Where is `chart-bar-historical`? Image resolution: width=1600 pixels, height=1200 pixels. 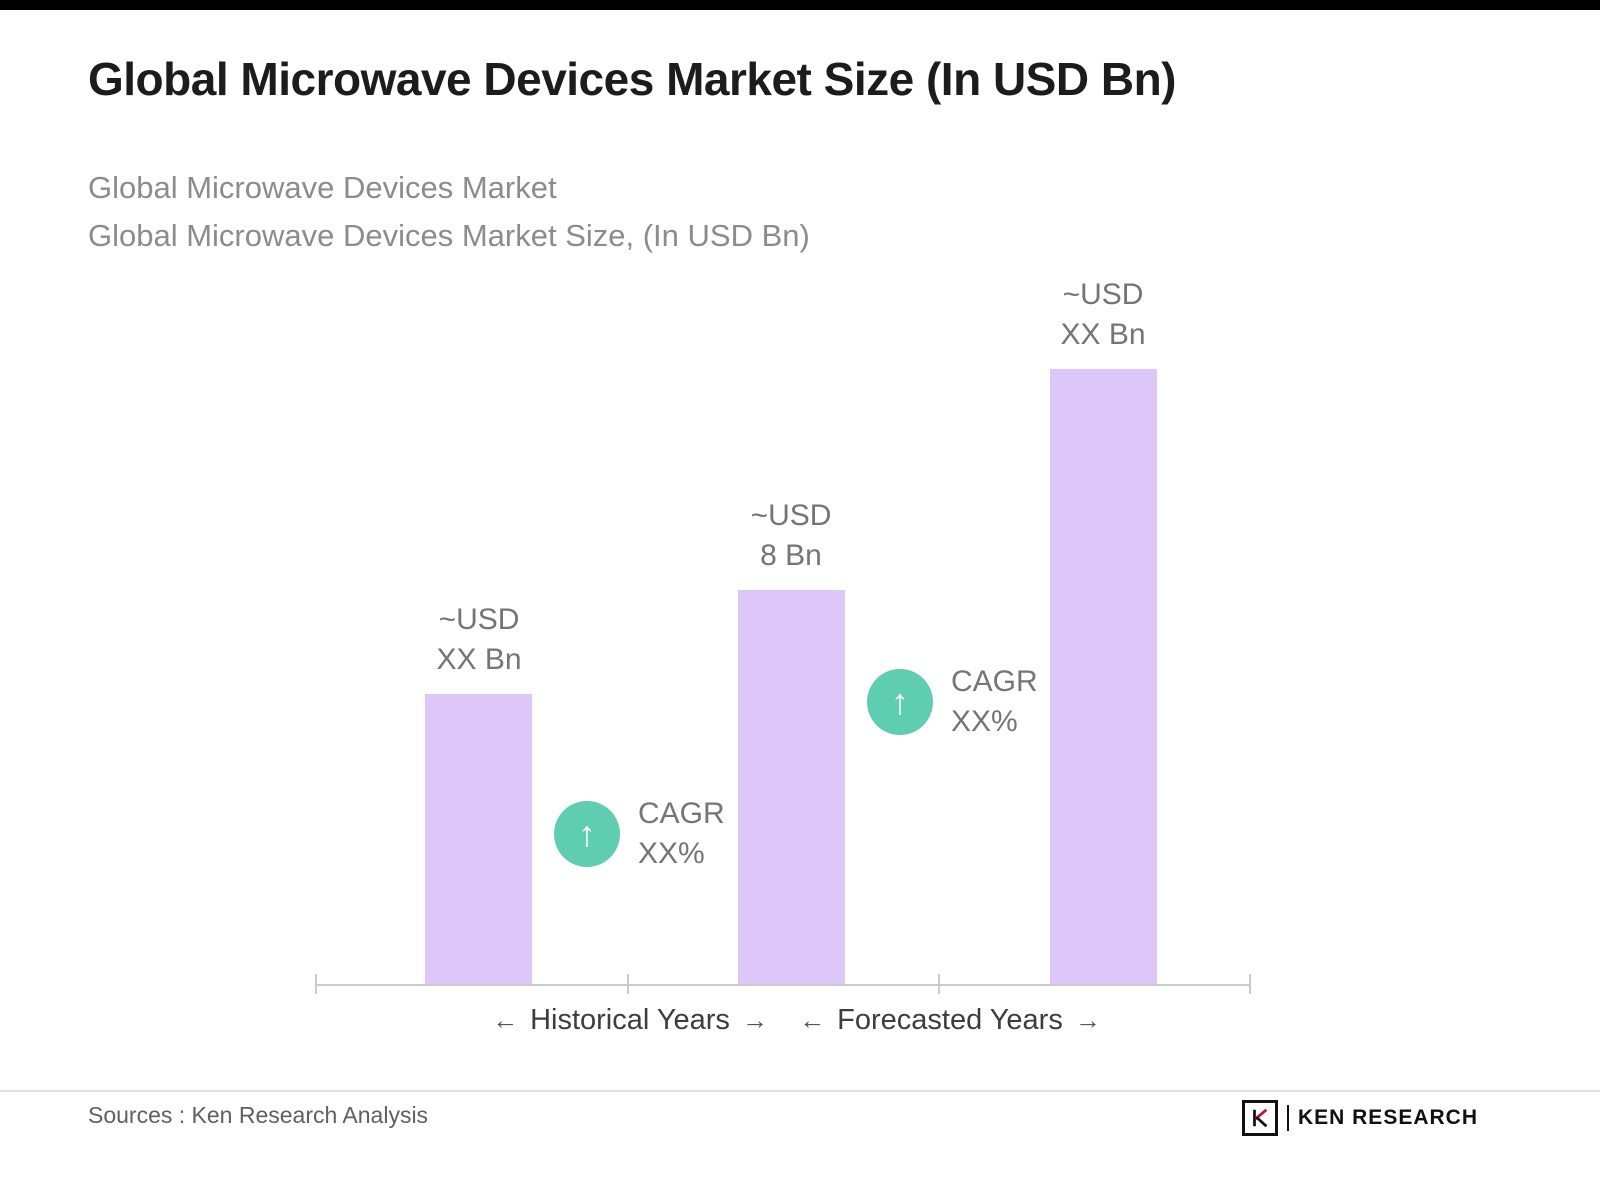 chart-bar-historical is located at coordinates (478, 839).